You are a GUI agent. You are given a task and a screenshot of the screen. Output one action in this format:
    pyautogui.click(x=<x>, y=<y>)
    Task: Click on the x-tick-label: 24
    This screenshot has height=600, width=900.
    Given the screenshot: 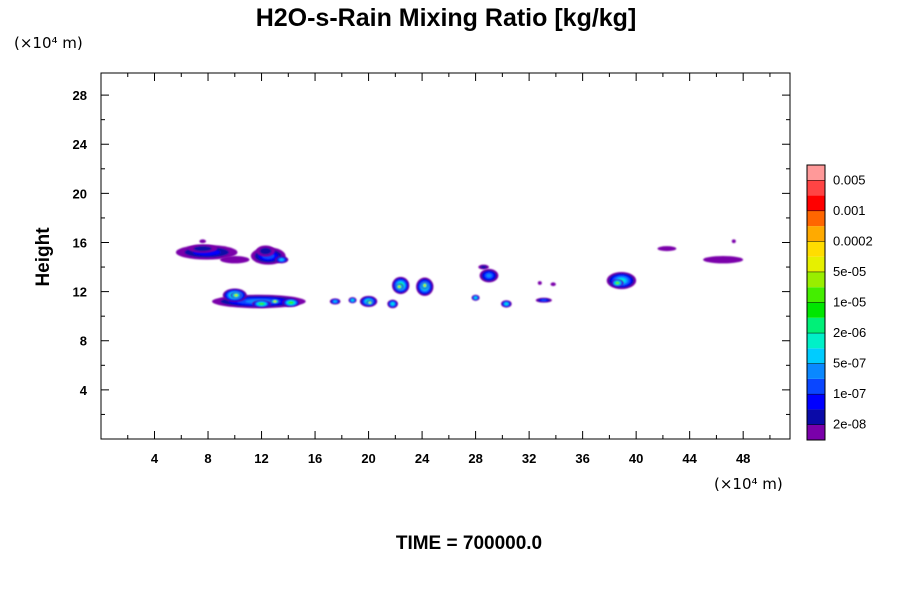 What is the action you would take?
    pyautogui.click(x=422, y=458)
    